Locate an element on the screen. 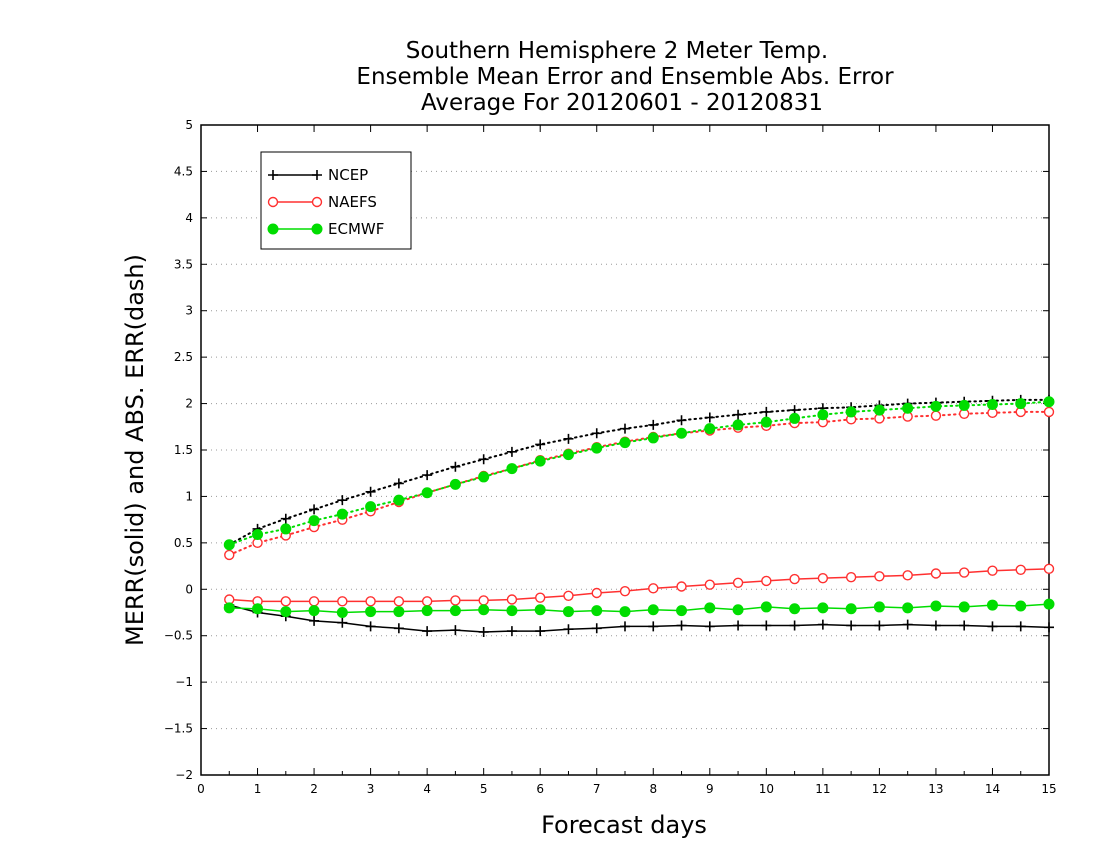 Image resolution: width=1100 pixels, height=850 pixels. y-tick-label: 0 is located at coordinates (189, 589).